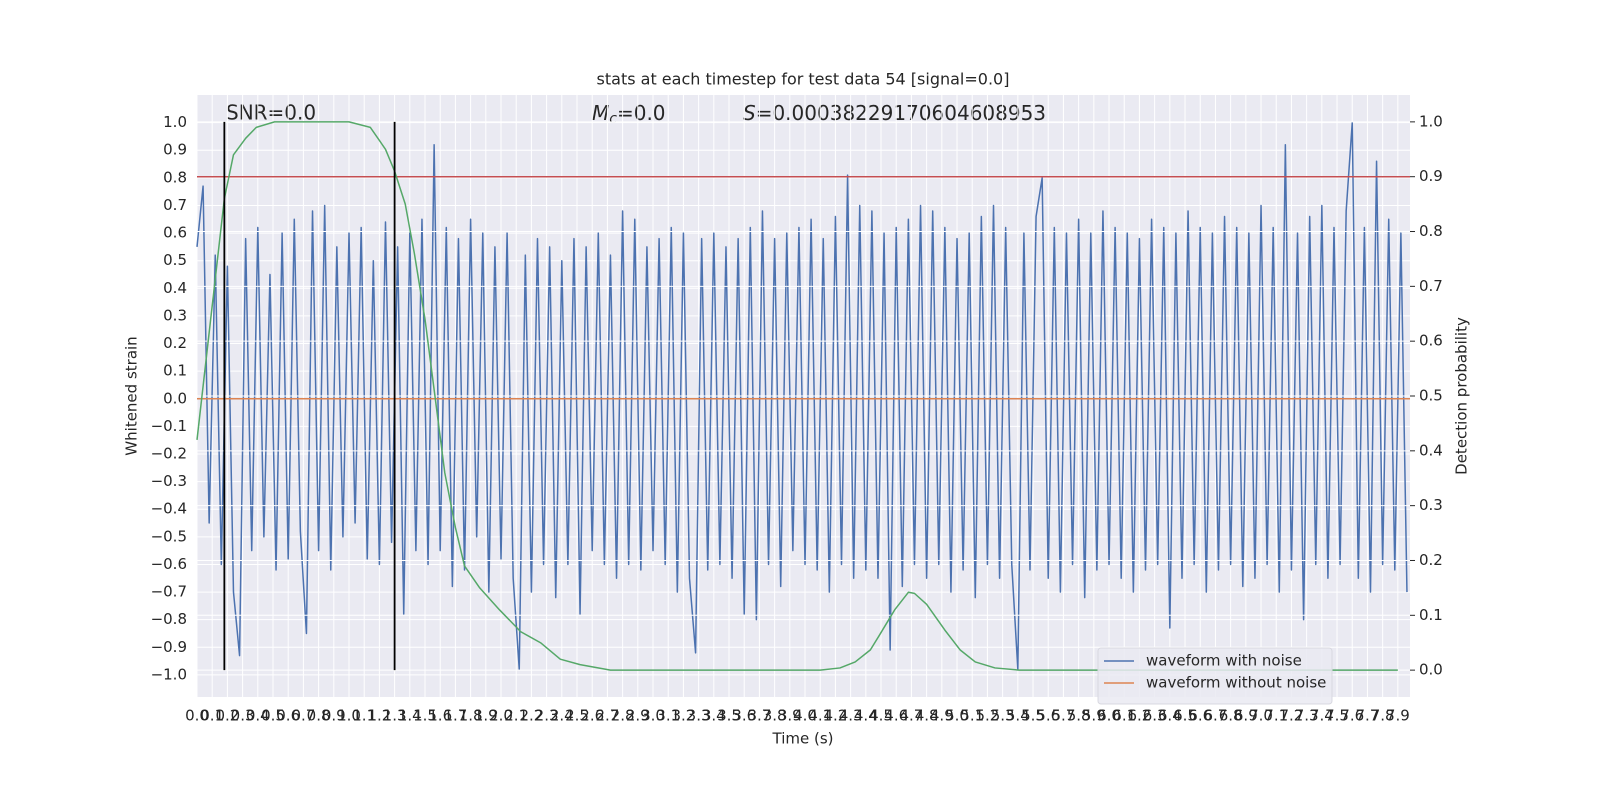 The height and width of the screenshot is (800, 1600). What do you see at coordinates (638, 716) in the screenshot?
I see `x-tick-label: 2.9` at bounding box center [638, 716].